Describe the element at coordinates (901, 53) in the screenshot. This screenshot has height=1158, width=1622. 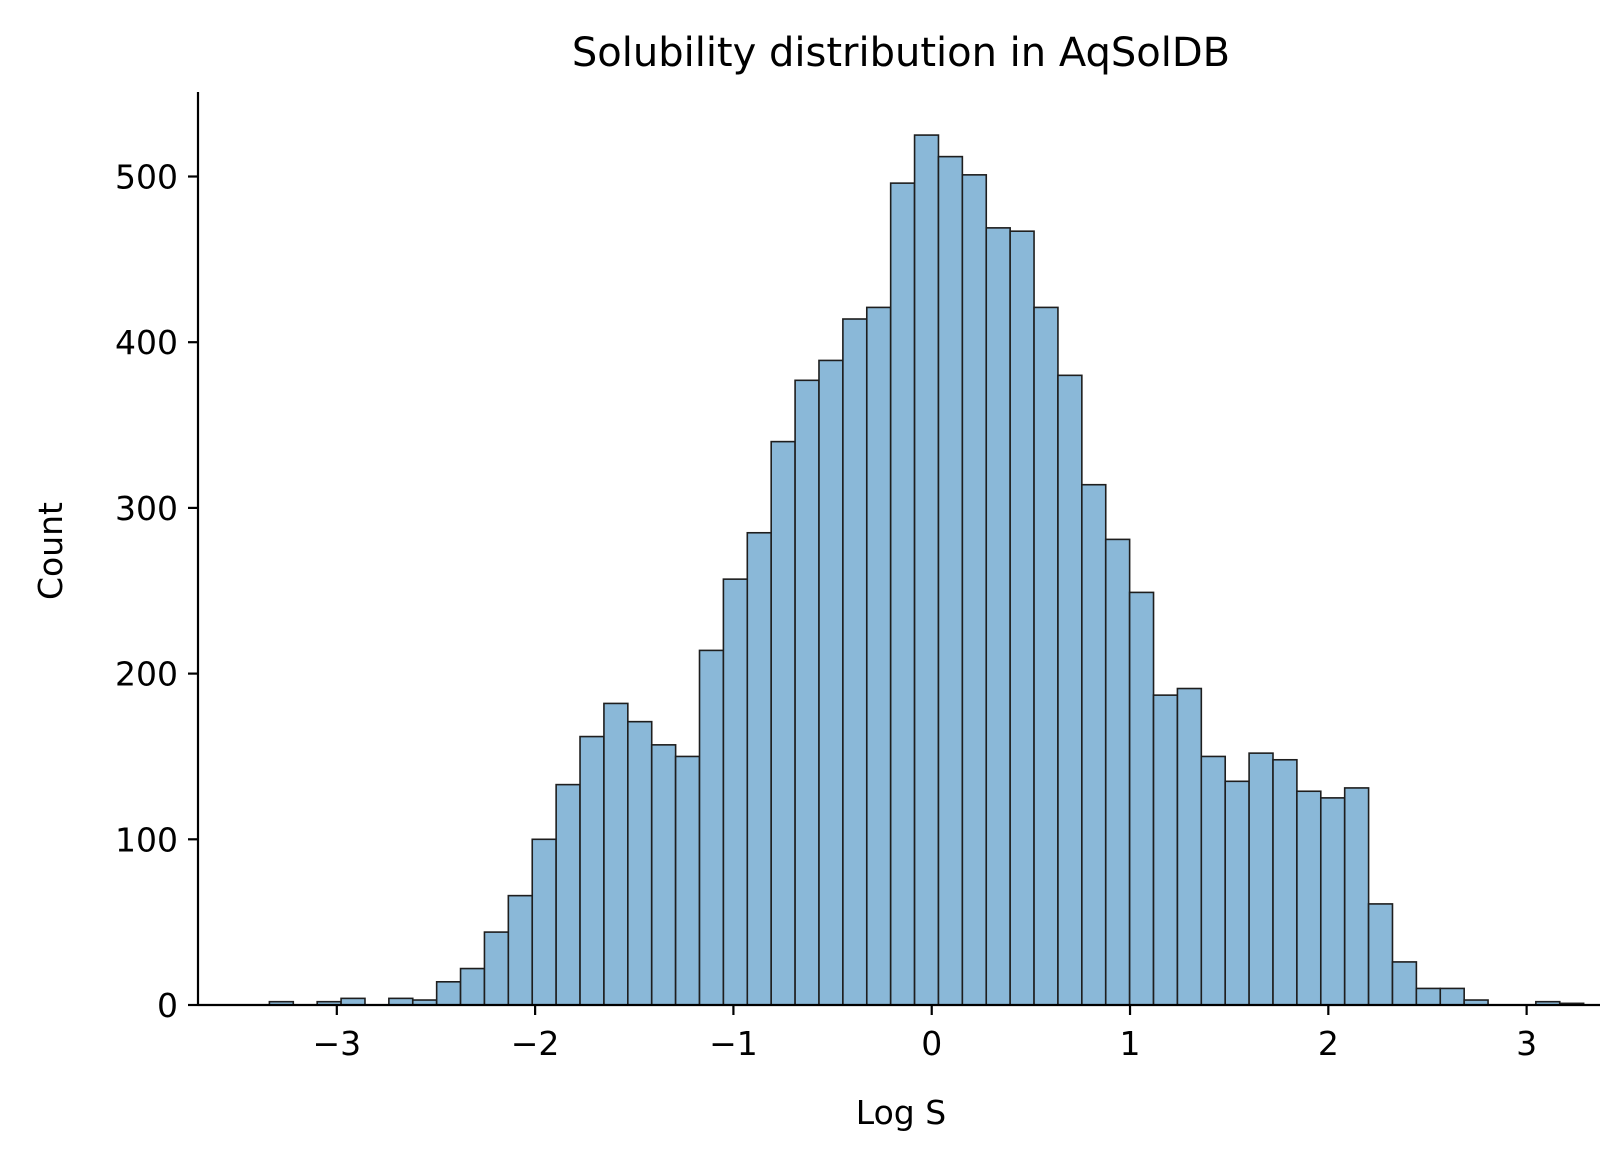
I see `chart-title: Solubility distribution in AqSolDB` at that location.